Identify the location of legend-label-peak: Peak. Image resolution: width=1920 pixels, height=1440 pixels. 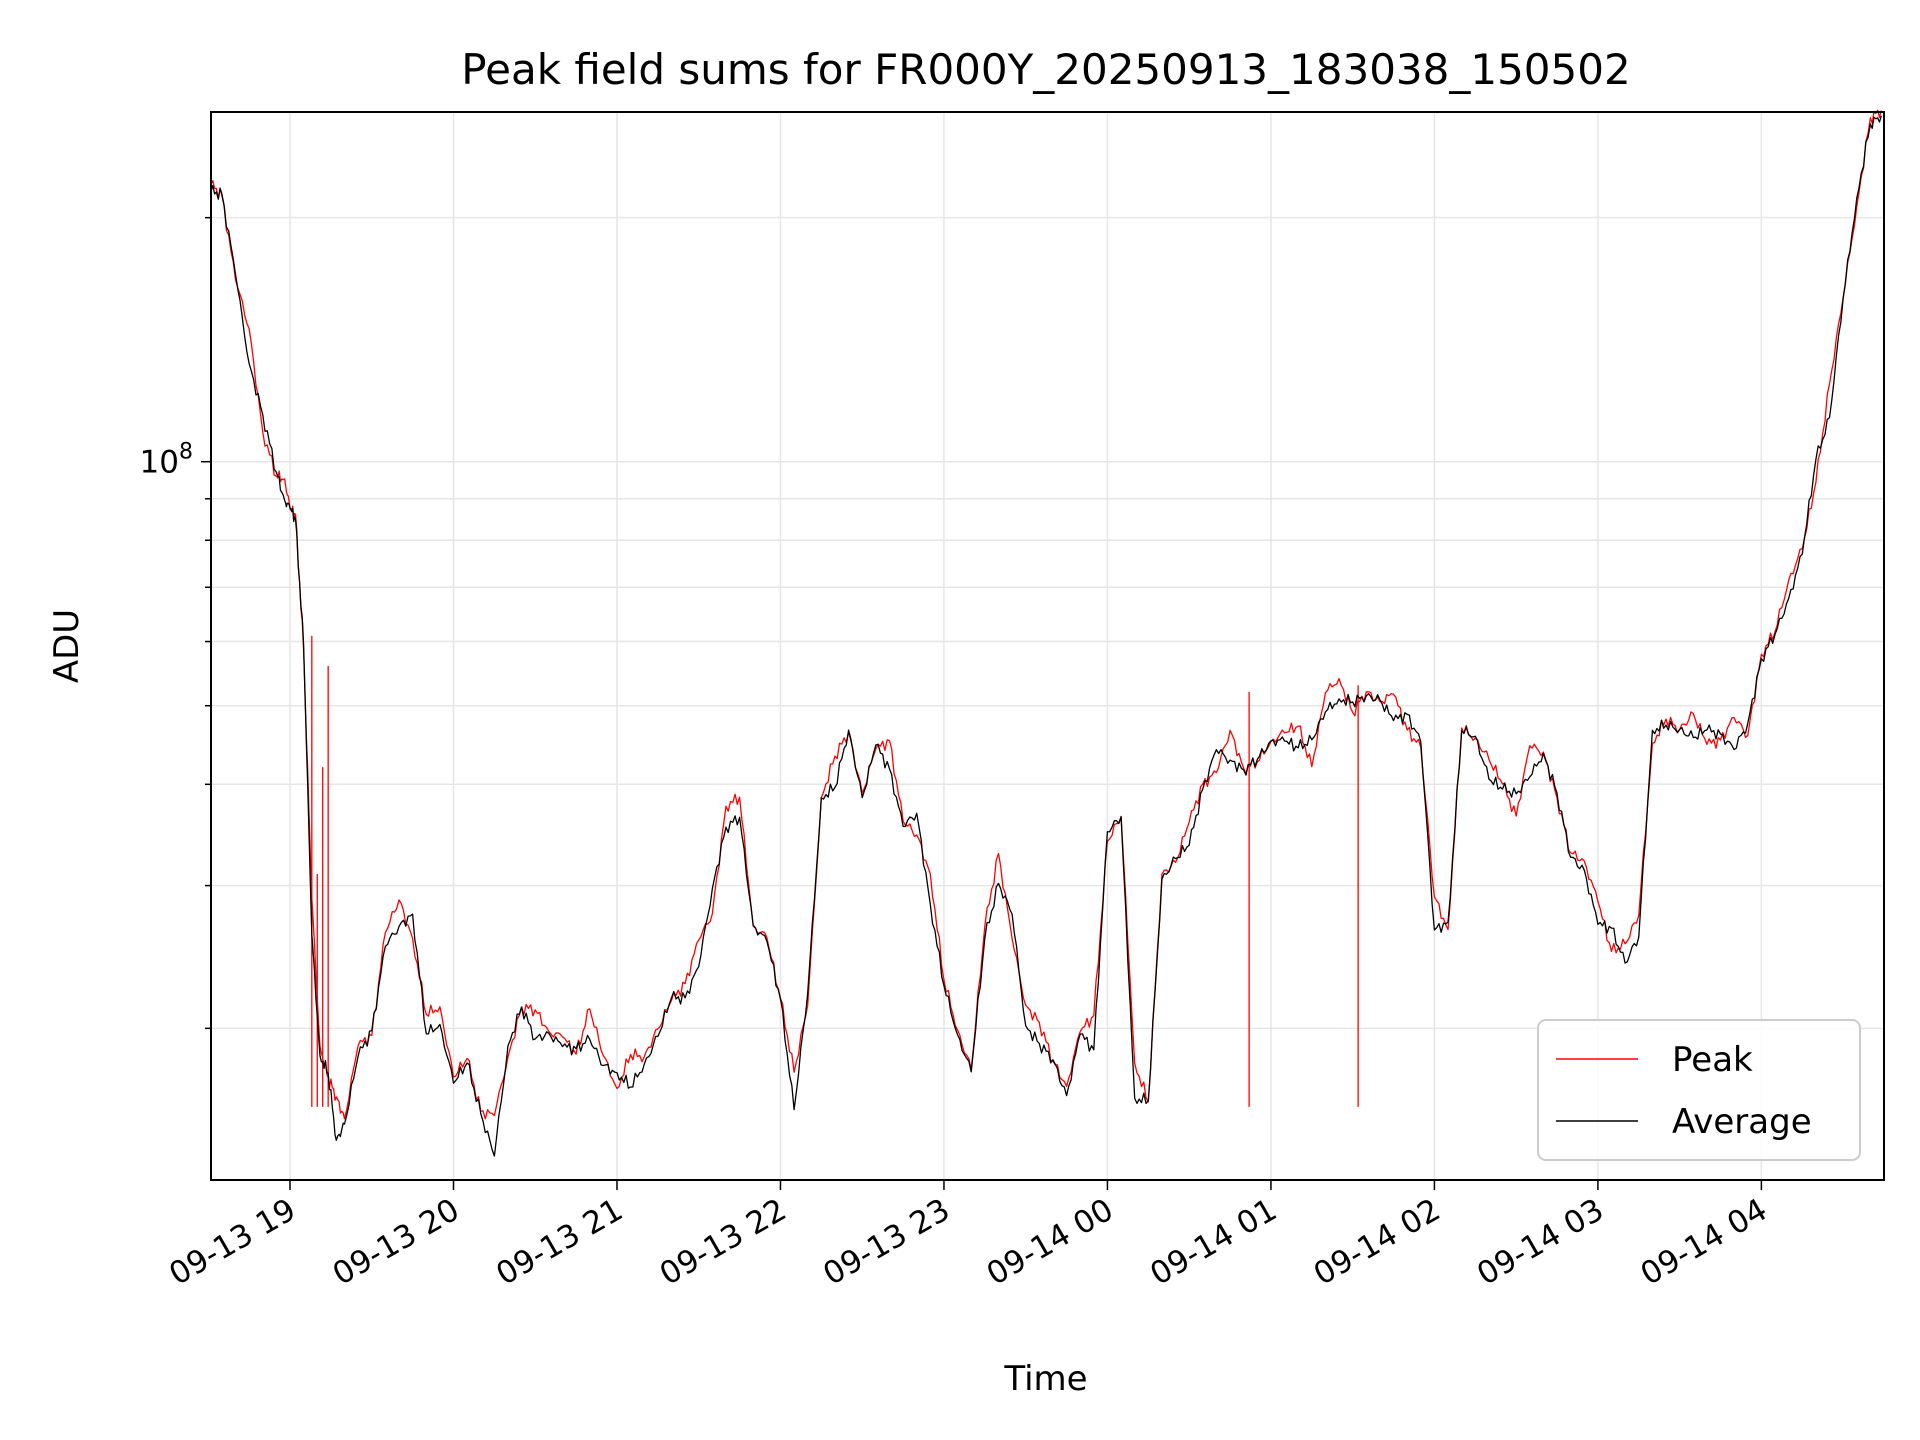
(1712, 1060).